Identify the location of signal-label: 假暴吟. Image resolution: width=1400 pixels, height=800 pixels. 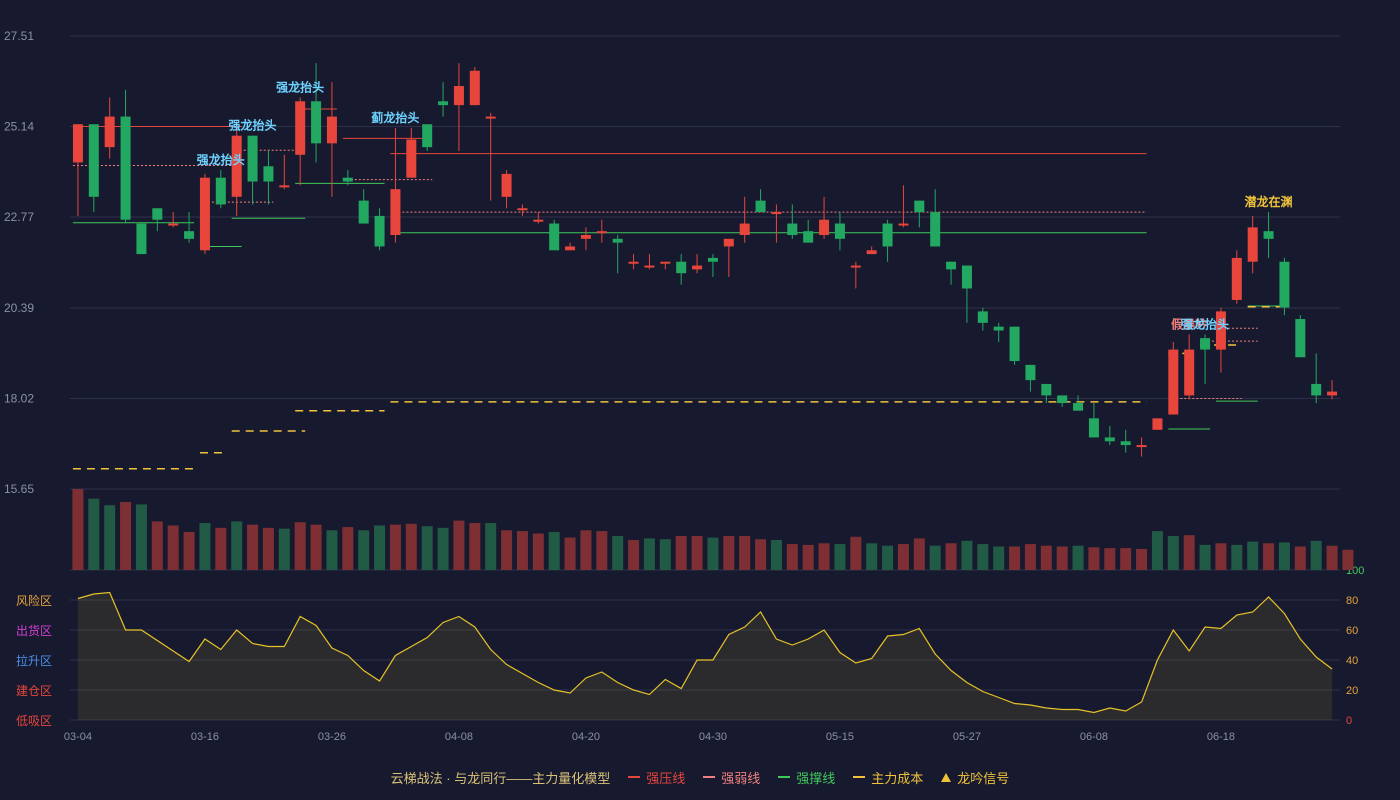
(1189, 323).